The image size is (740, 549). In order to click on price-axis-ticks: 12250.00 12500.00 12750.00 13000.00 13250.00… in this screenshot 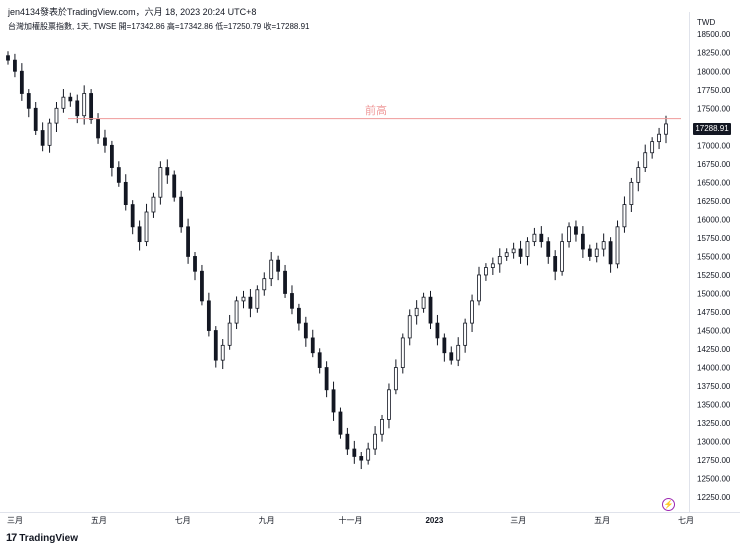, I will do `click(714, 266)`.